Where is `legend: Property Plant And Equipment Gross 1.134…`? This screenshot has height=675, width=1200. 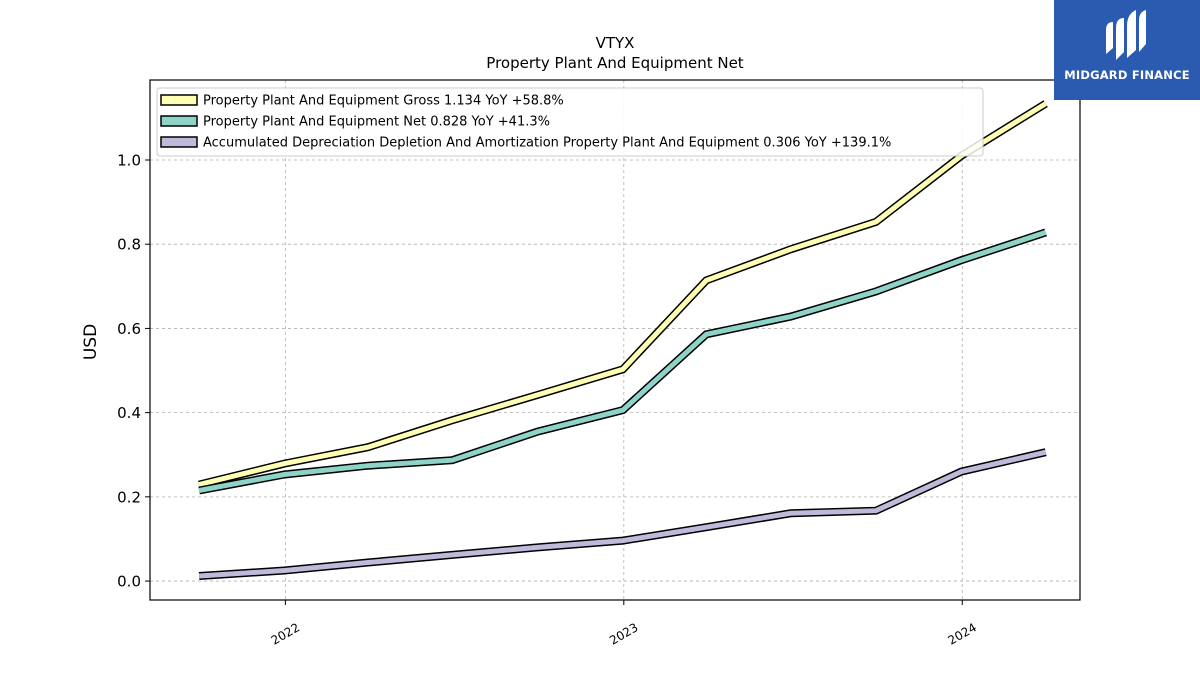 legend: Property Plant And Equipment Gross 1.134… is located at coordinates (570, 122).